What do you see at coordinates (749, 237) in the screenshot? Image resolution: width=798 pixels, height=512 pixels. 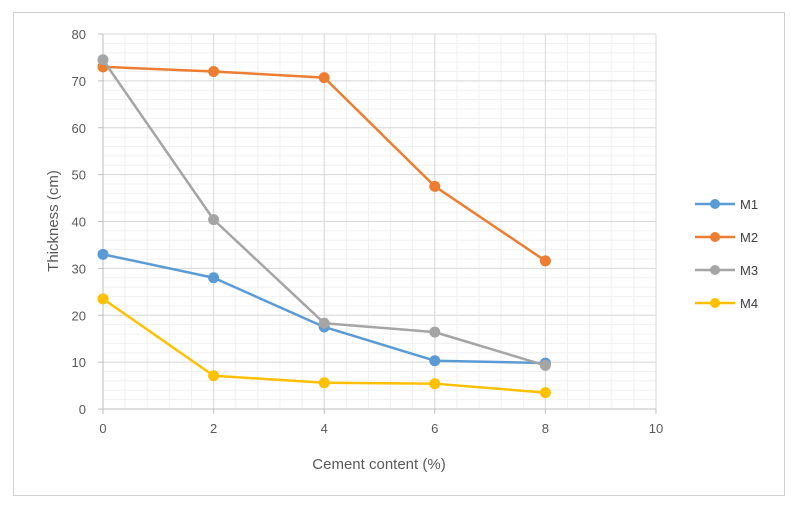 I see `legend-label: M2` at bounding box center [749, 237].